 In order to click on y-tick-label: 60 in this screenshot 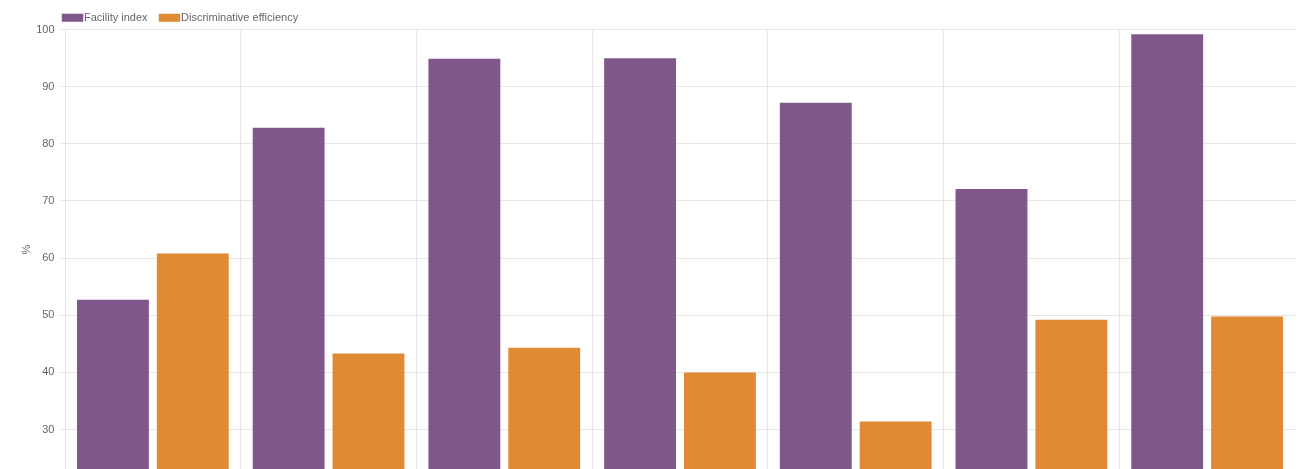, I will do `click(48, 257)`.